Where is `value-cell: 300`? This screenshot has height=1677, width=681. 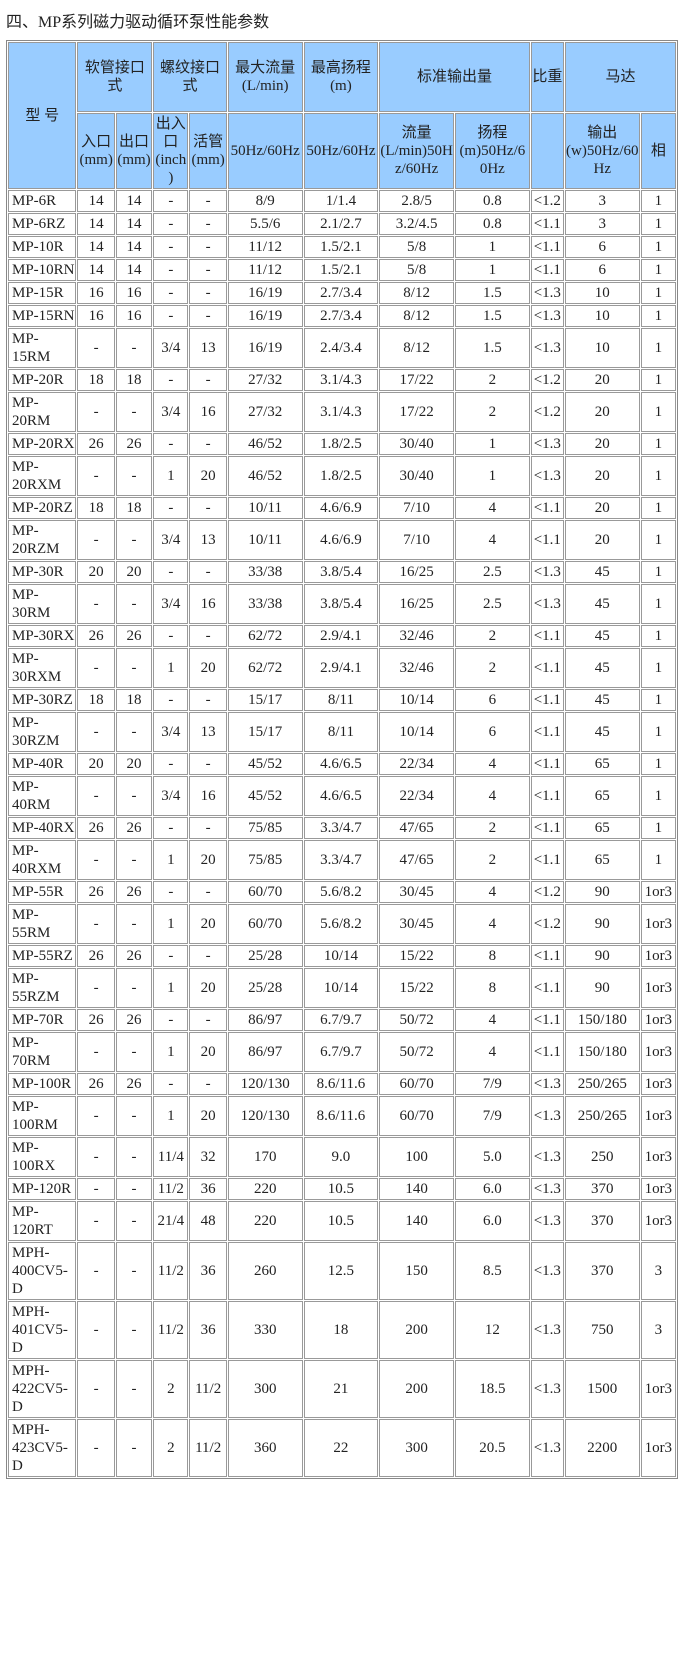
value-cell: 300 is located at coordinates (416, 1448).